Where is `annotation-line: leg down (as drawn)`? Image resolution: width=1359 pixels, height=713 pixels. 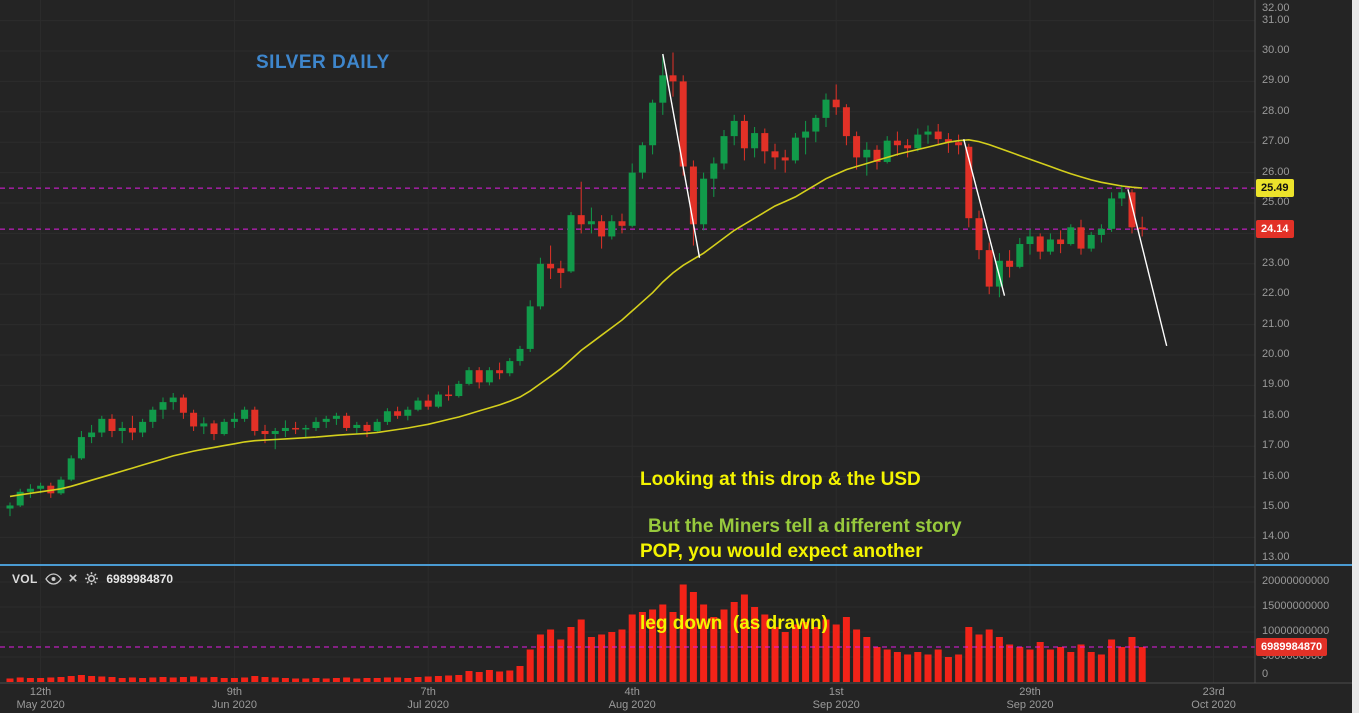
annotation-line: leg down (as drawn) is located at coordinates (734, 623).